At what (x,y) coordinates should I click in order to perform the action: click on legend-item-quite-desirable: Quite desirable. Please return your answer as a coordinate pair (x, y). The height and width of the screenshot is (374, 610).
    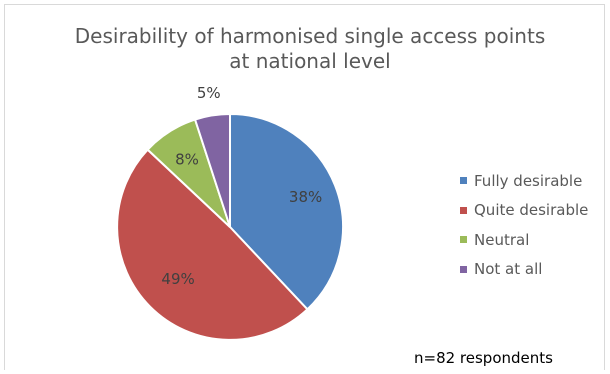
    Looking at the image, I should click on (524, 210).